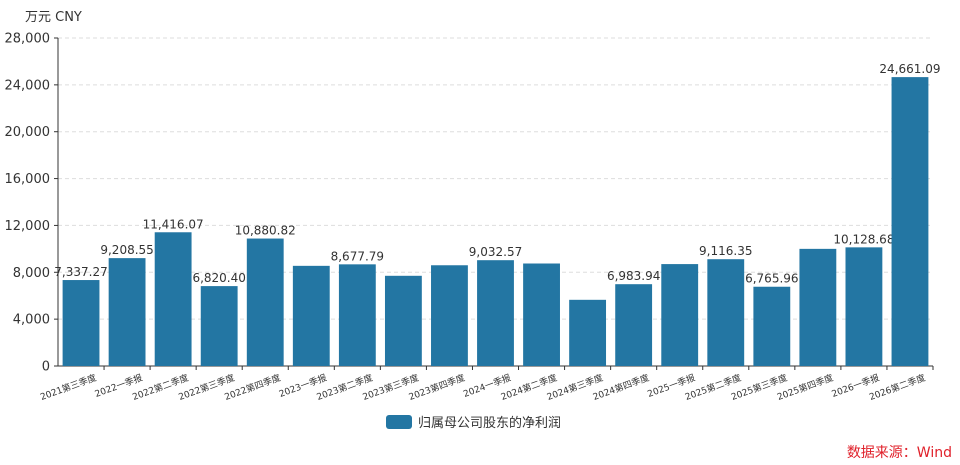  What do you see at coordinates (265, 231) in the screenshot?
I see `data-label: 10,880.82` at bounding box center [265, 231].